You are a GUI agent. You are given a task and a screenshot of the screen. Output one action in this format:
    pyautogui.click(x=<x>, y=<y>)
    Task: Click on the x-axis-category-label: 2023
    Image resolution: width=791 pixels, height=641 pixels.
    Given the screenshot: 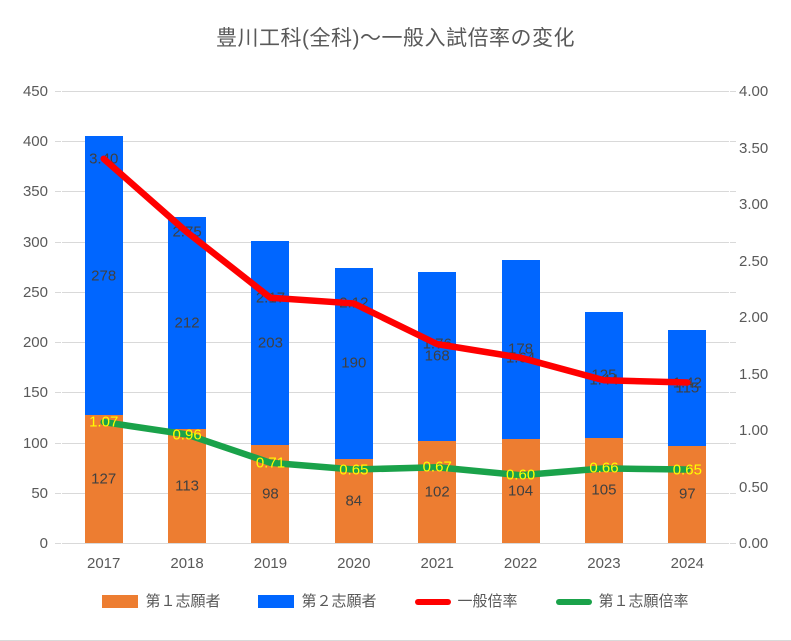 What is the action you would take?
    pyautogui.click(x=604, y=563)
    